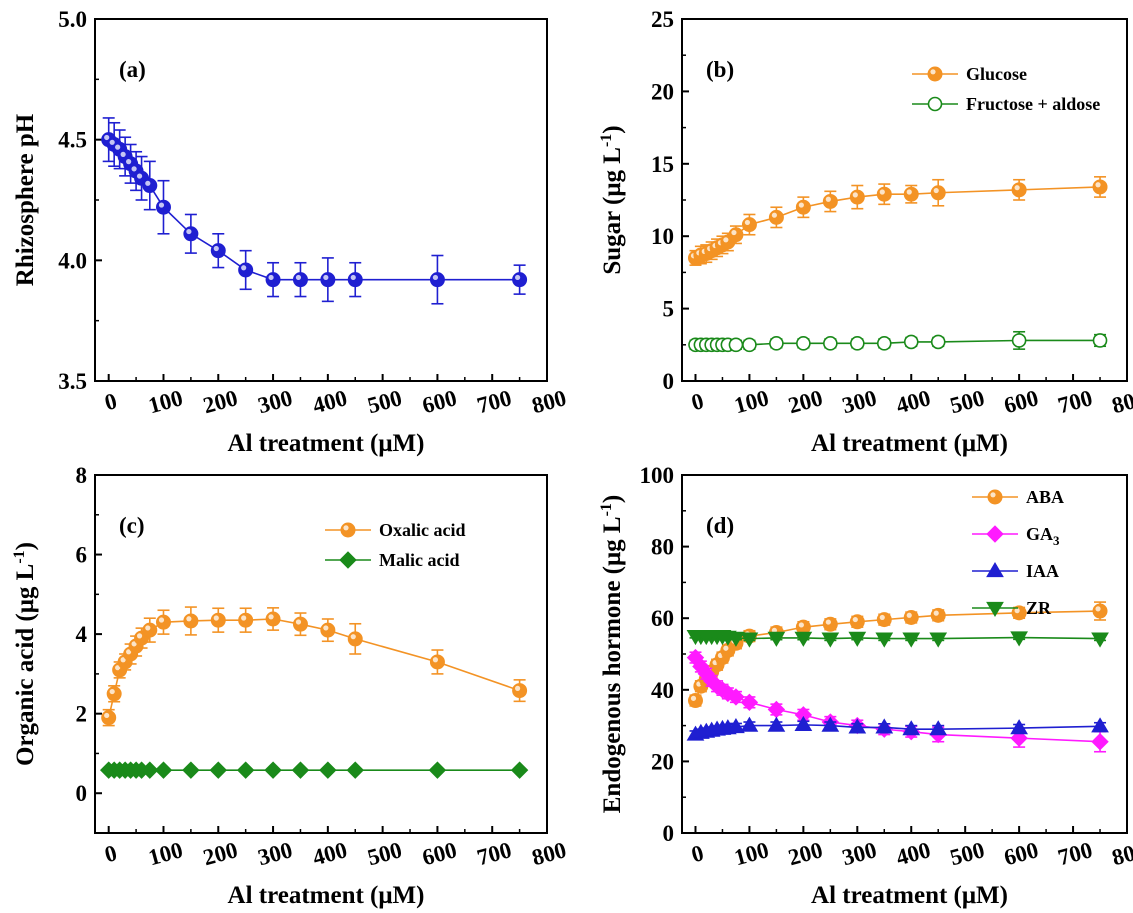 Image resolution: width=1133 pixels, height=913 pixels. What do you see at coordinates (72, 19) in the screenshot?
I see `y-tick-label: 5.0` at bounding box center [72, 19].